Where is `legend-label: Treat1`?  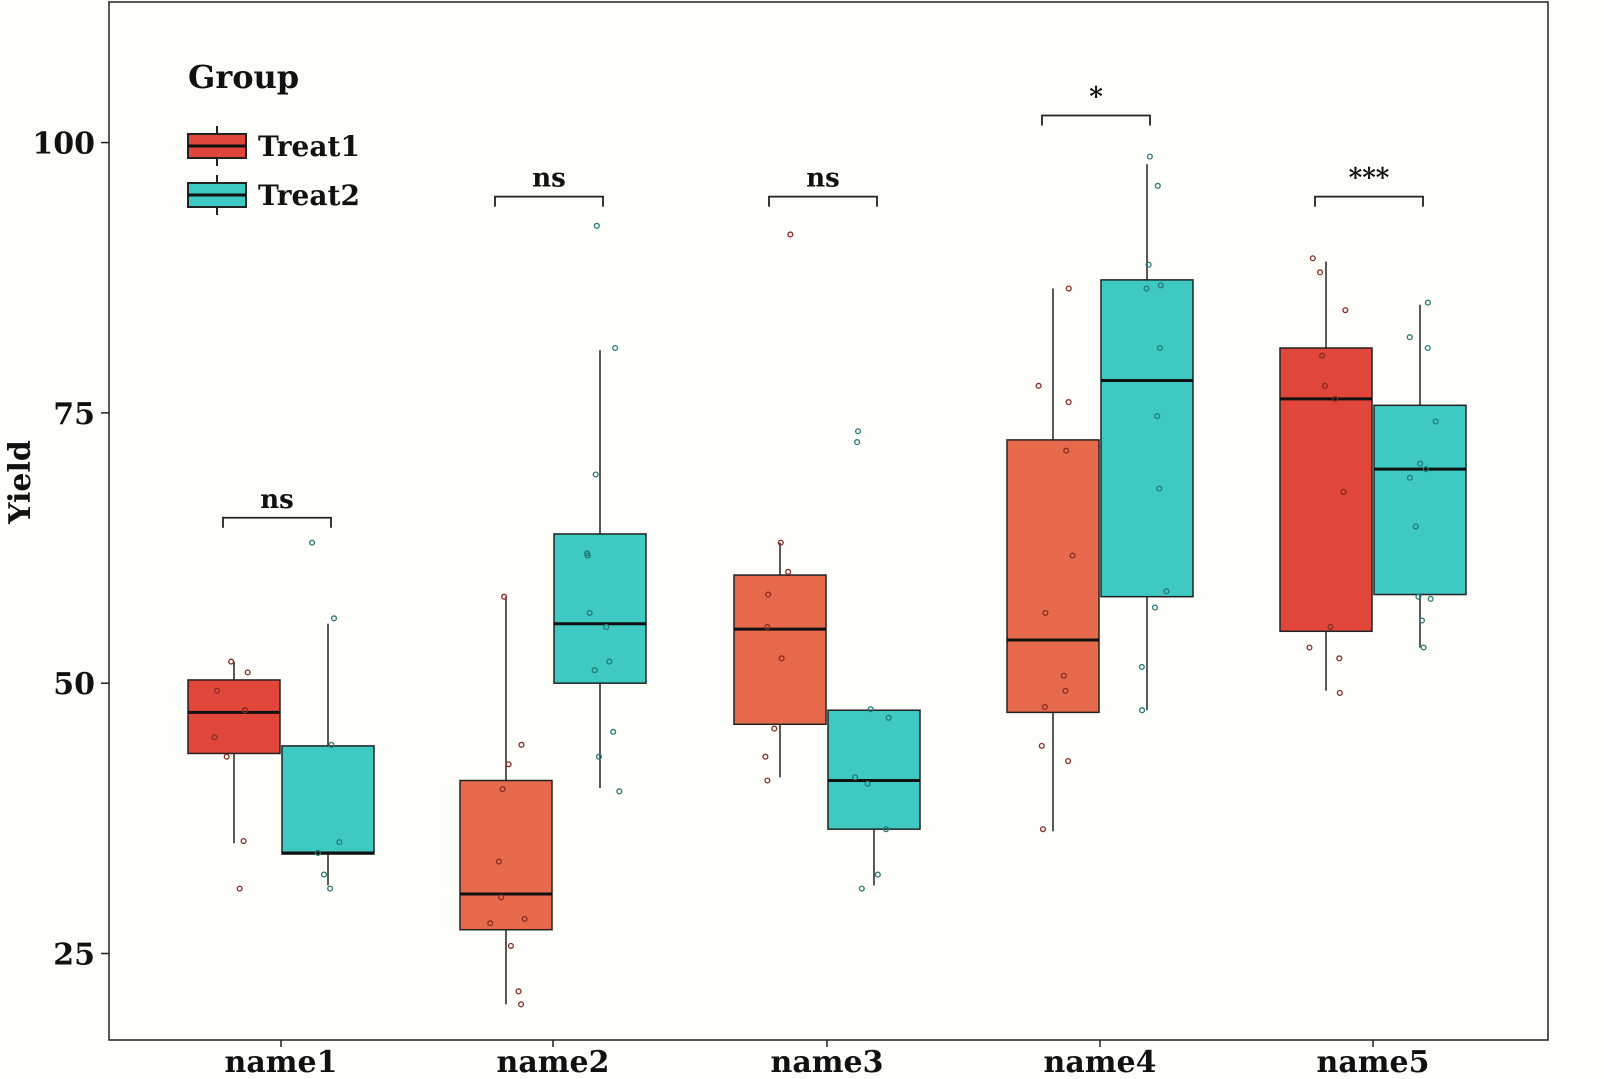 legend-label: Treat1 is located at coordinates (309, 146).